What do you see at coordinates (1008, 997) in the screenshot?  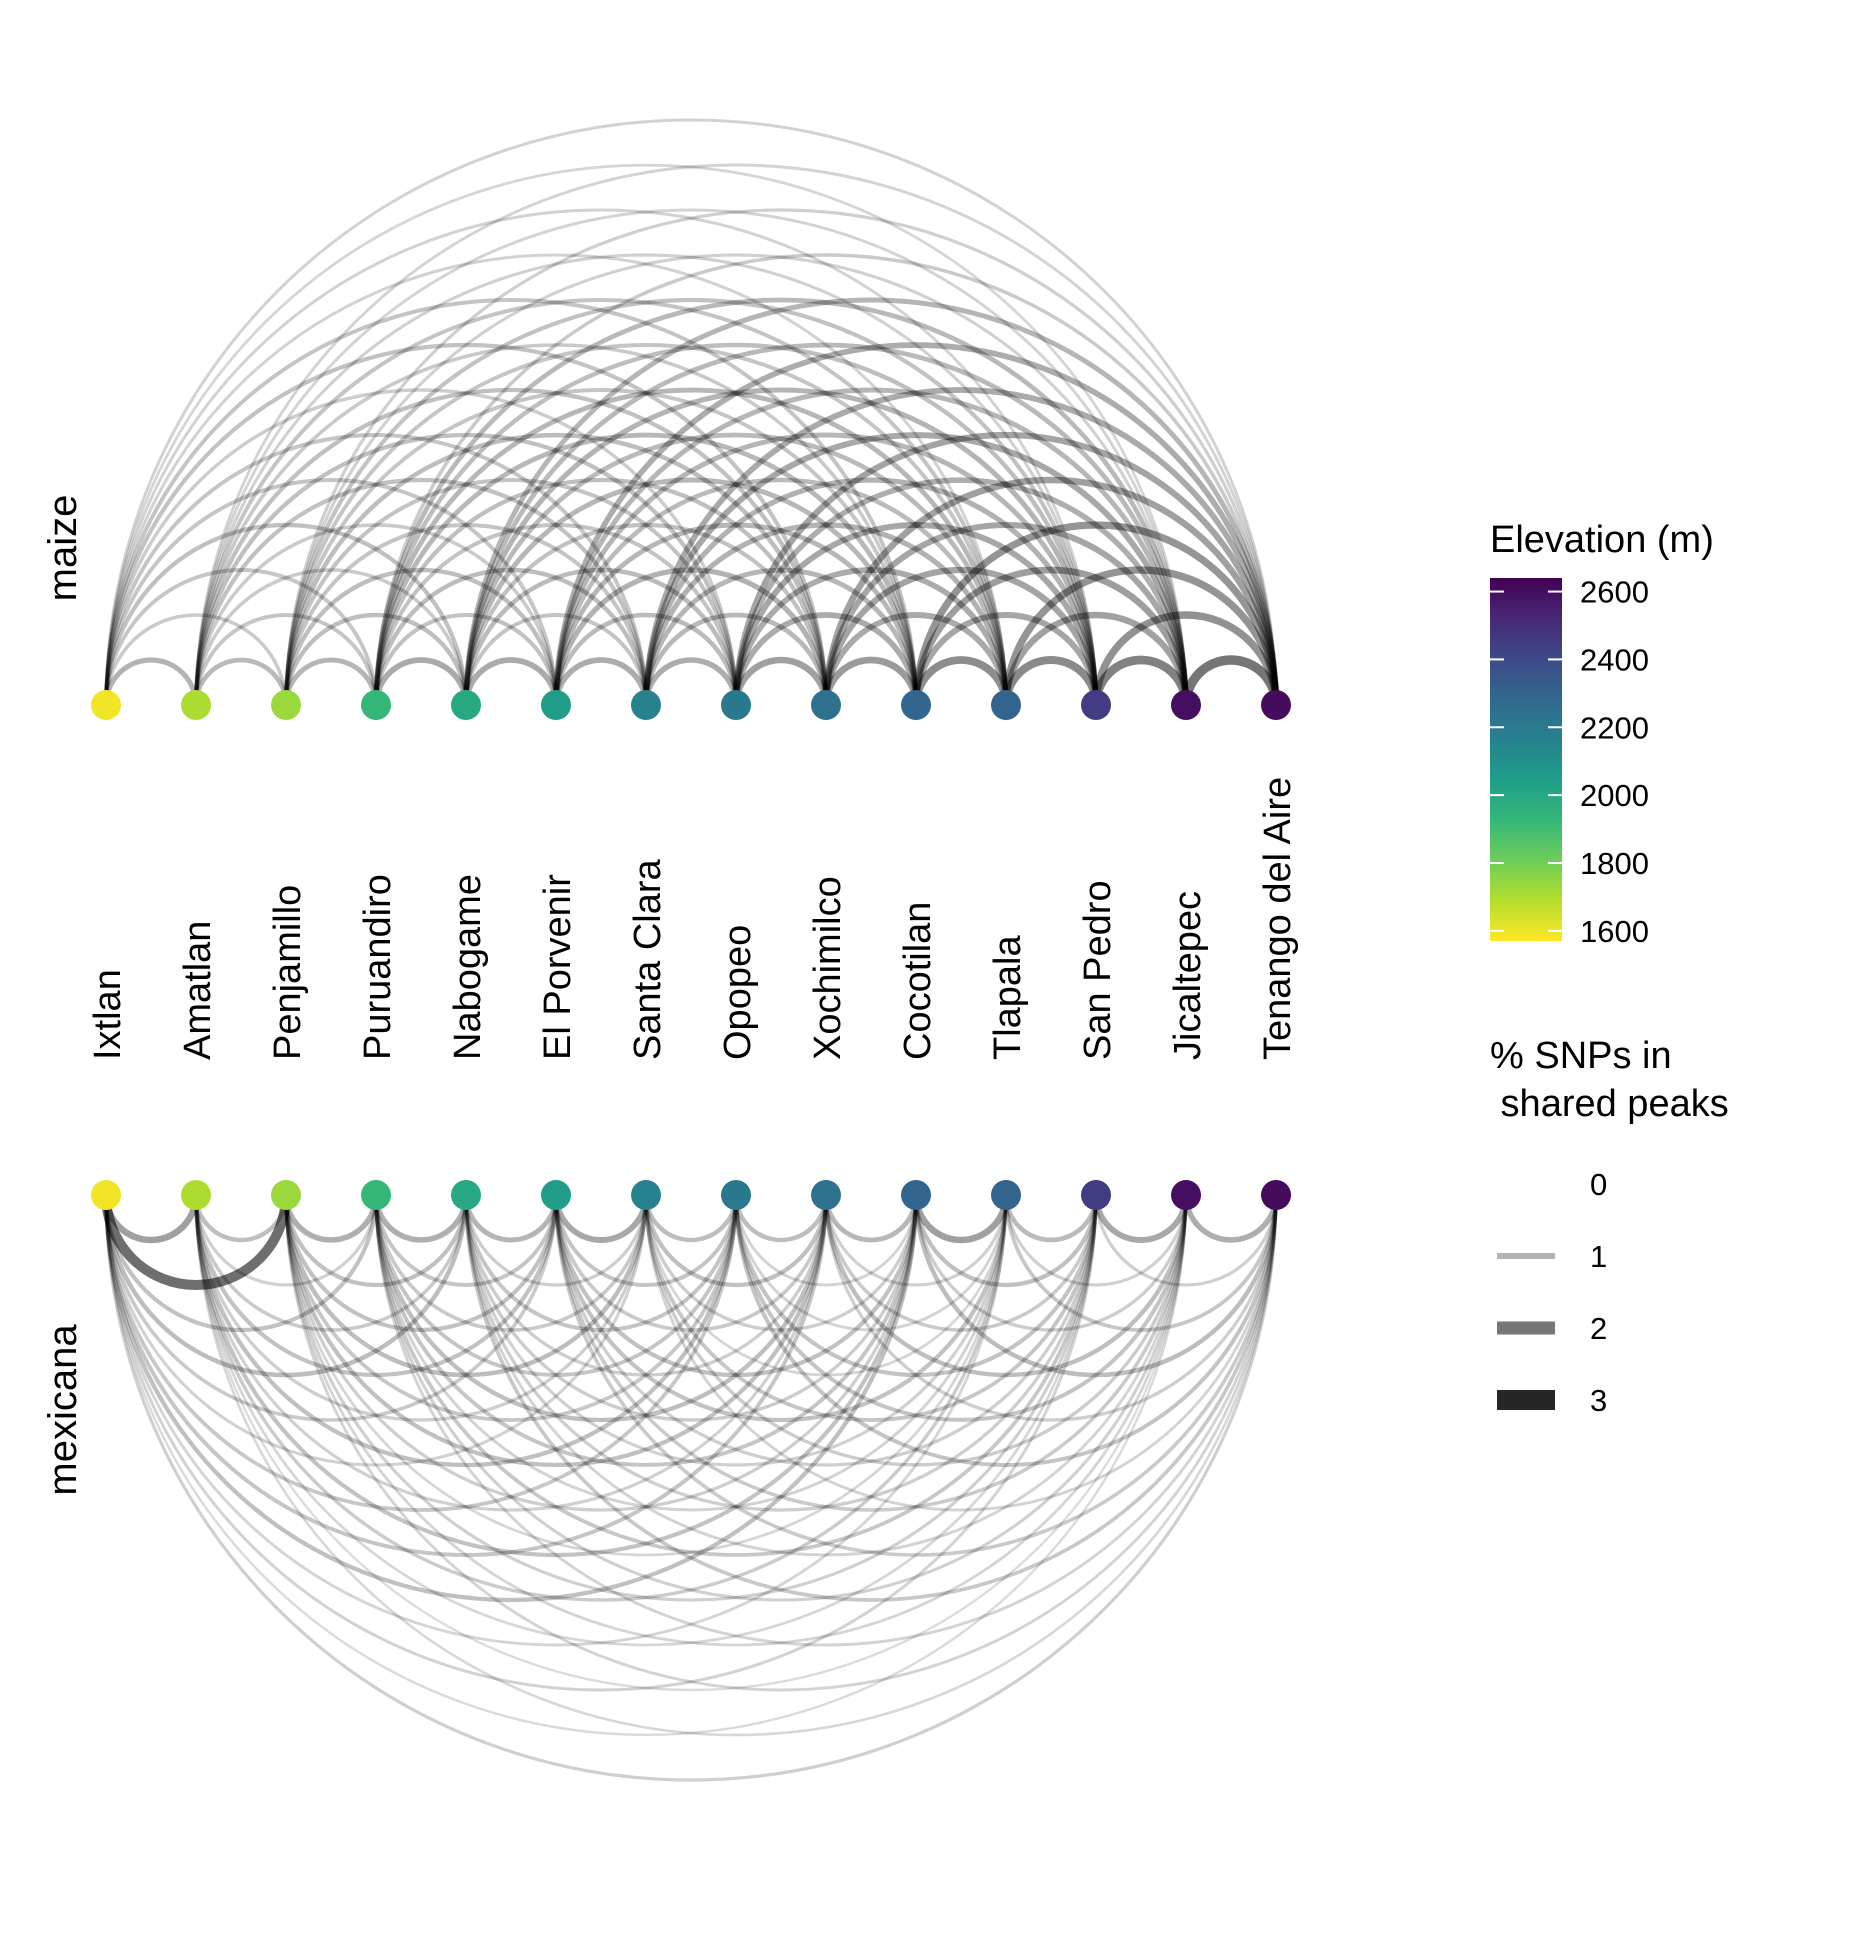 I see `population-label-10: Tlapala` at bounding box center [1008, 997].